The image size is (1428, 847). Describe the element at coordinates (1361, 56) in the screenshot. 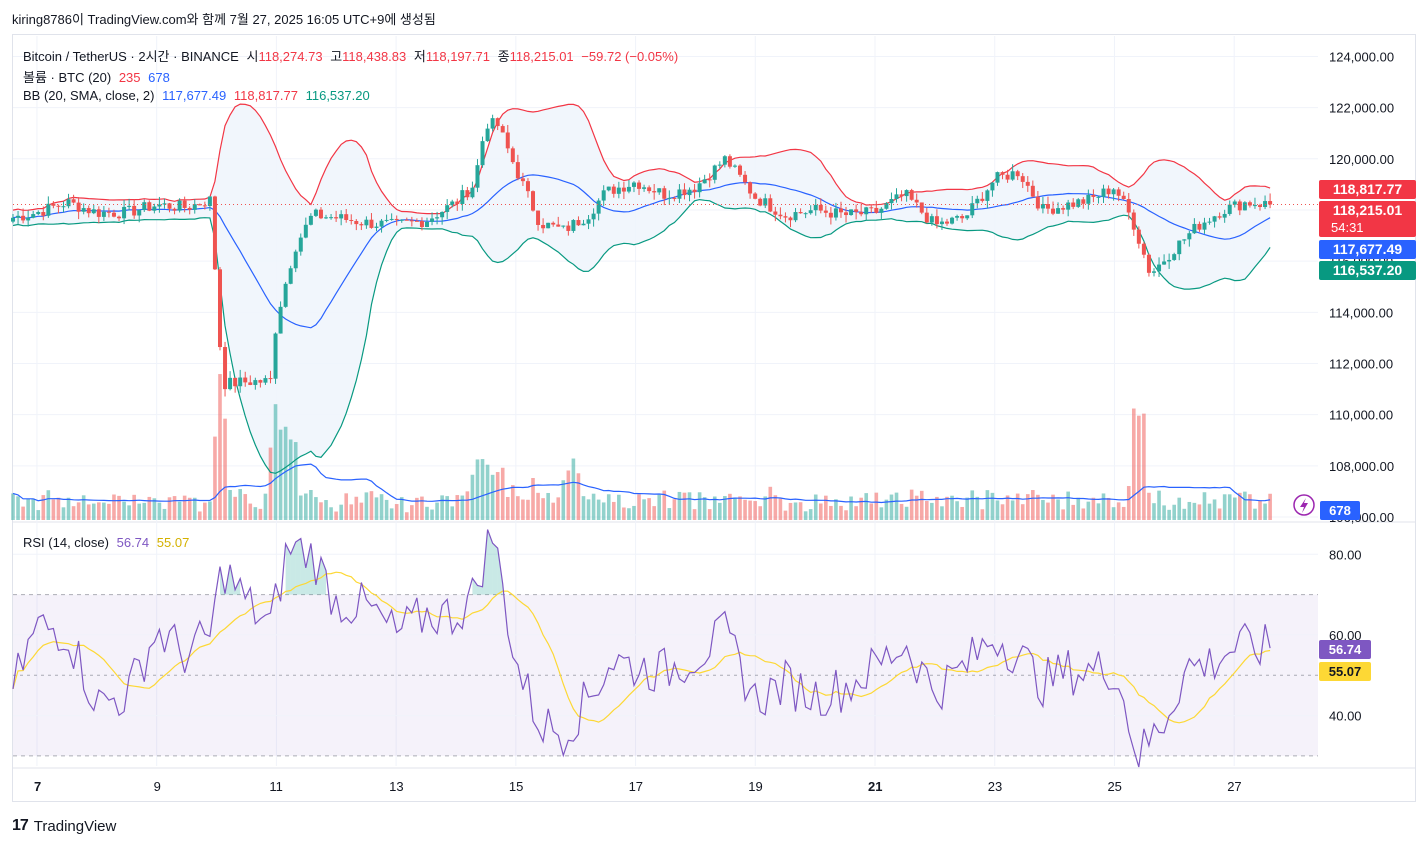

I see `price-axis-label: 124,000.00` at that location.